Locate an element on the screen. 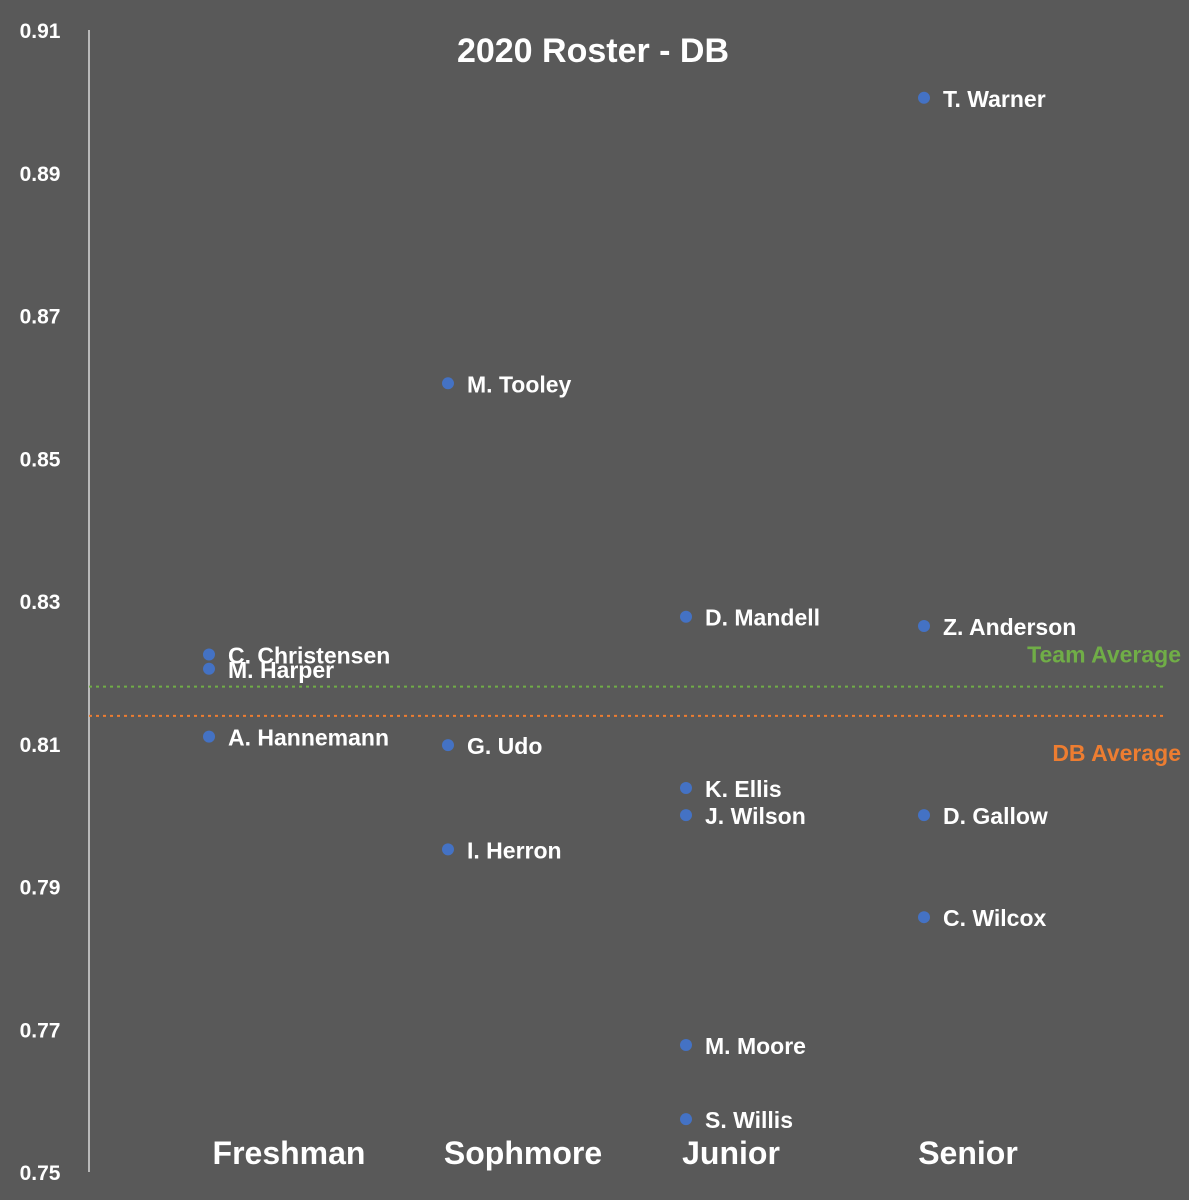 This screenshot has height=1200, width=1189. y-tick-labels: 0.91 0.89 0.87 0.85 0.83 0.81 0.79 0.77 0.75 is located at coordinates (40, 602).